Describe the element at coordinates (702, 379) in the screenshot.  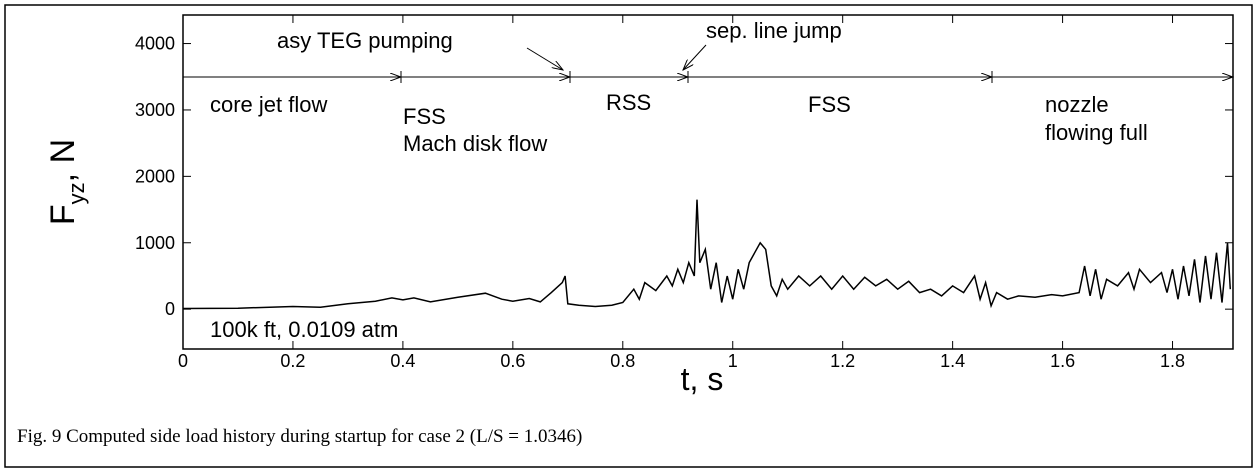
I see `x-axis-label: t, s` at that location.